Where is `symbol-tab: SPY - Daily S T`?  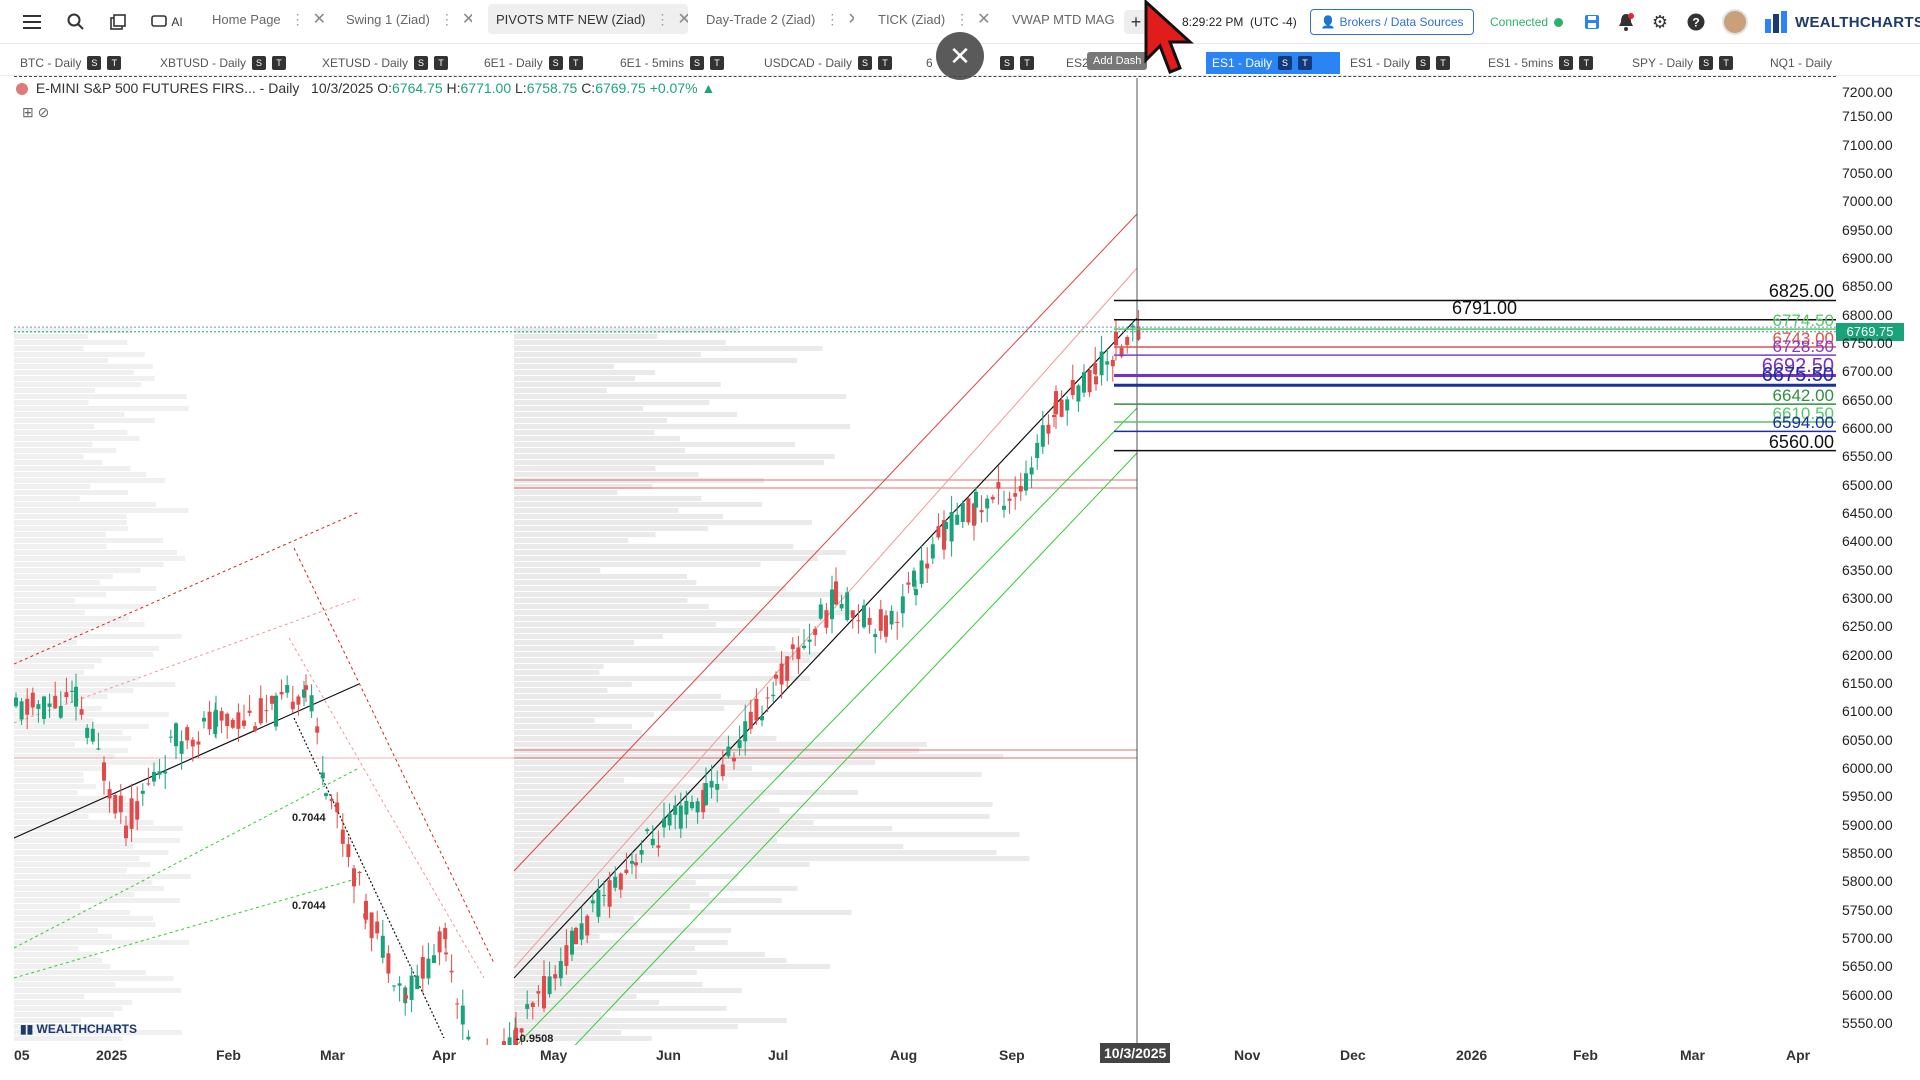 symbol-tab: SPY - Daily S T is located at coordinates (1682, 63).